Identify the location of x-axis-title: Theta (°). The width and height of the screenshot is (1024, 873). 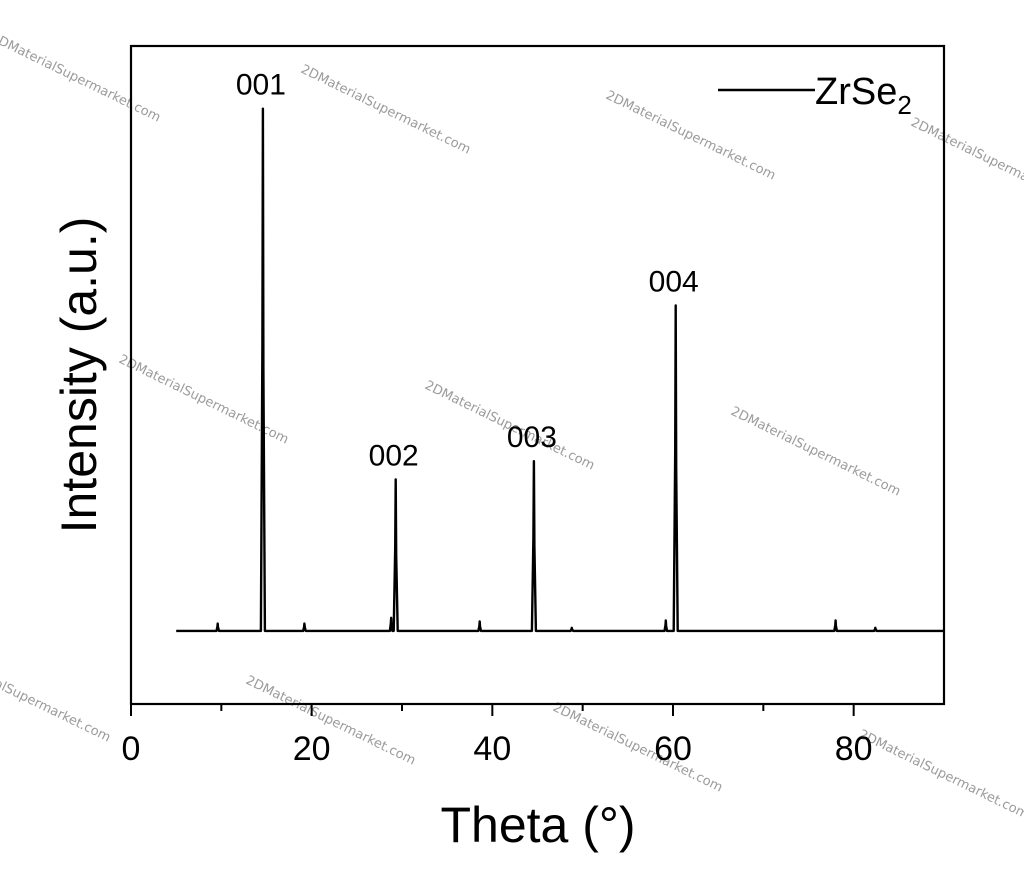
(537, 825).